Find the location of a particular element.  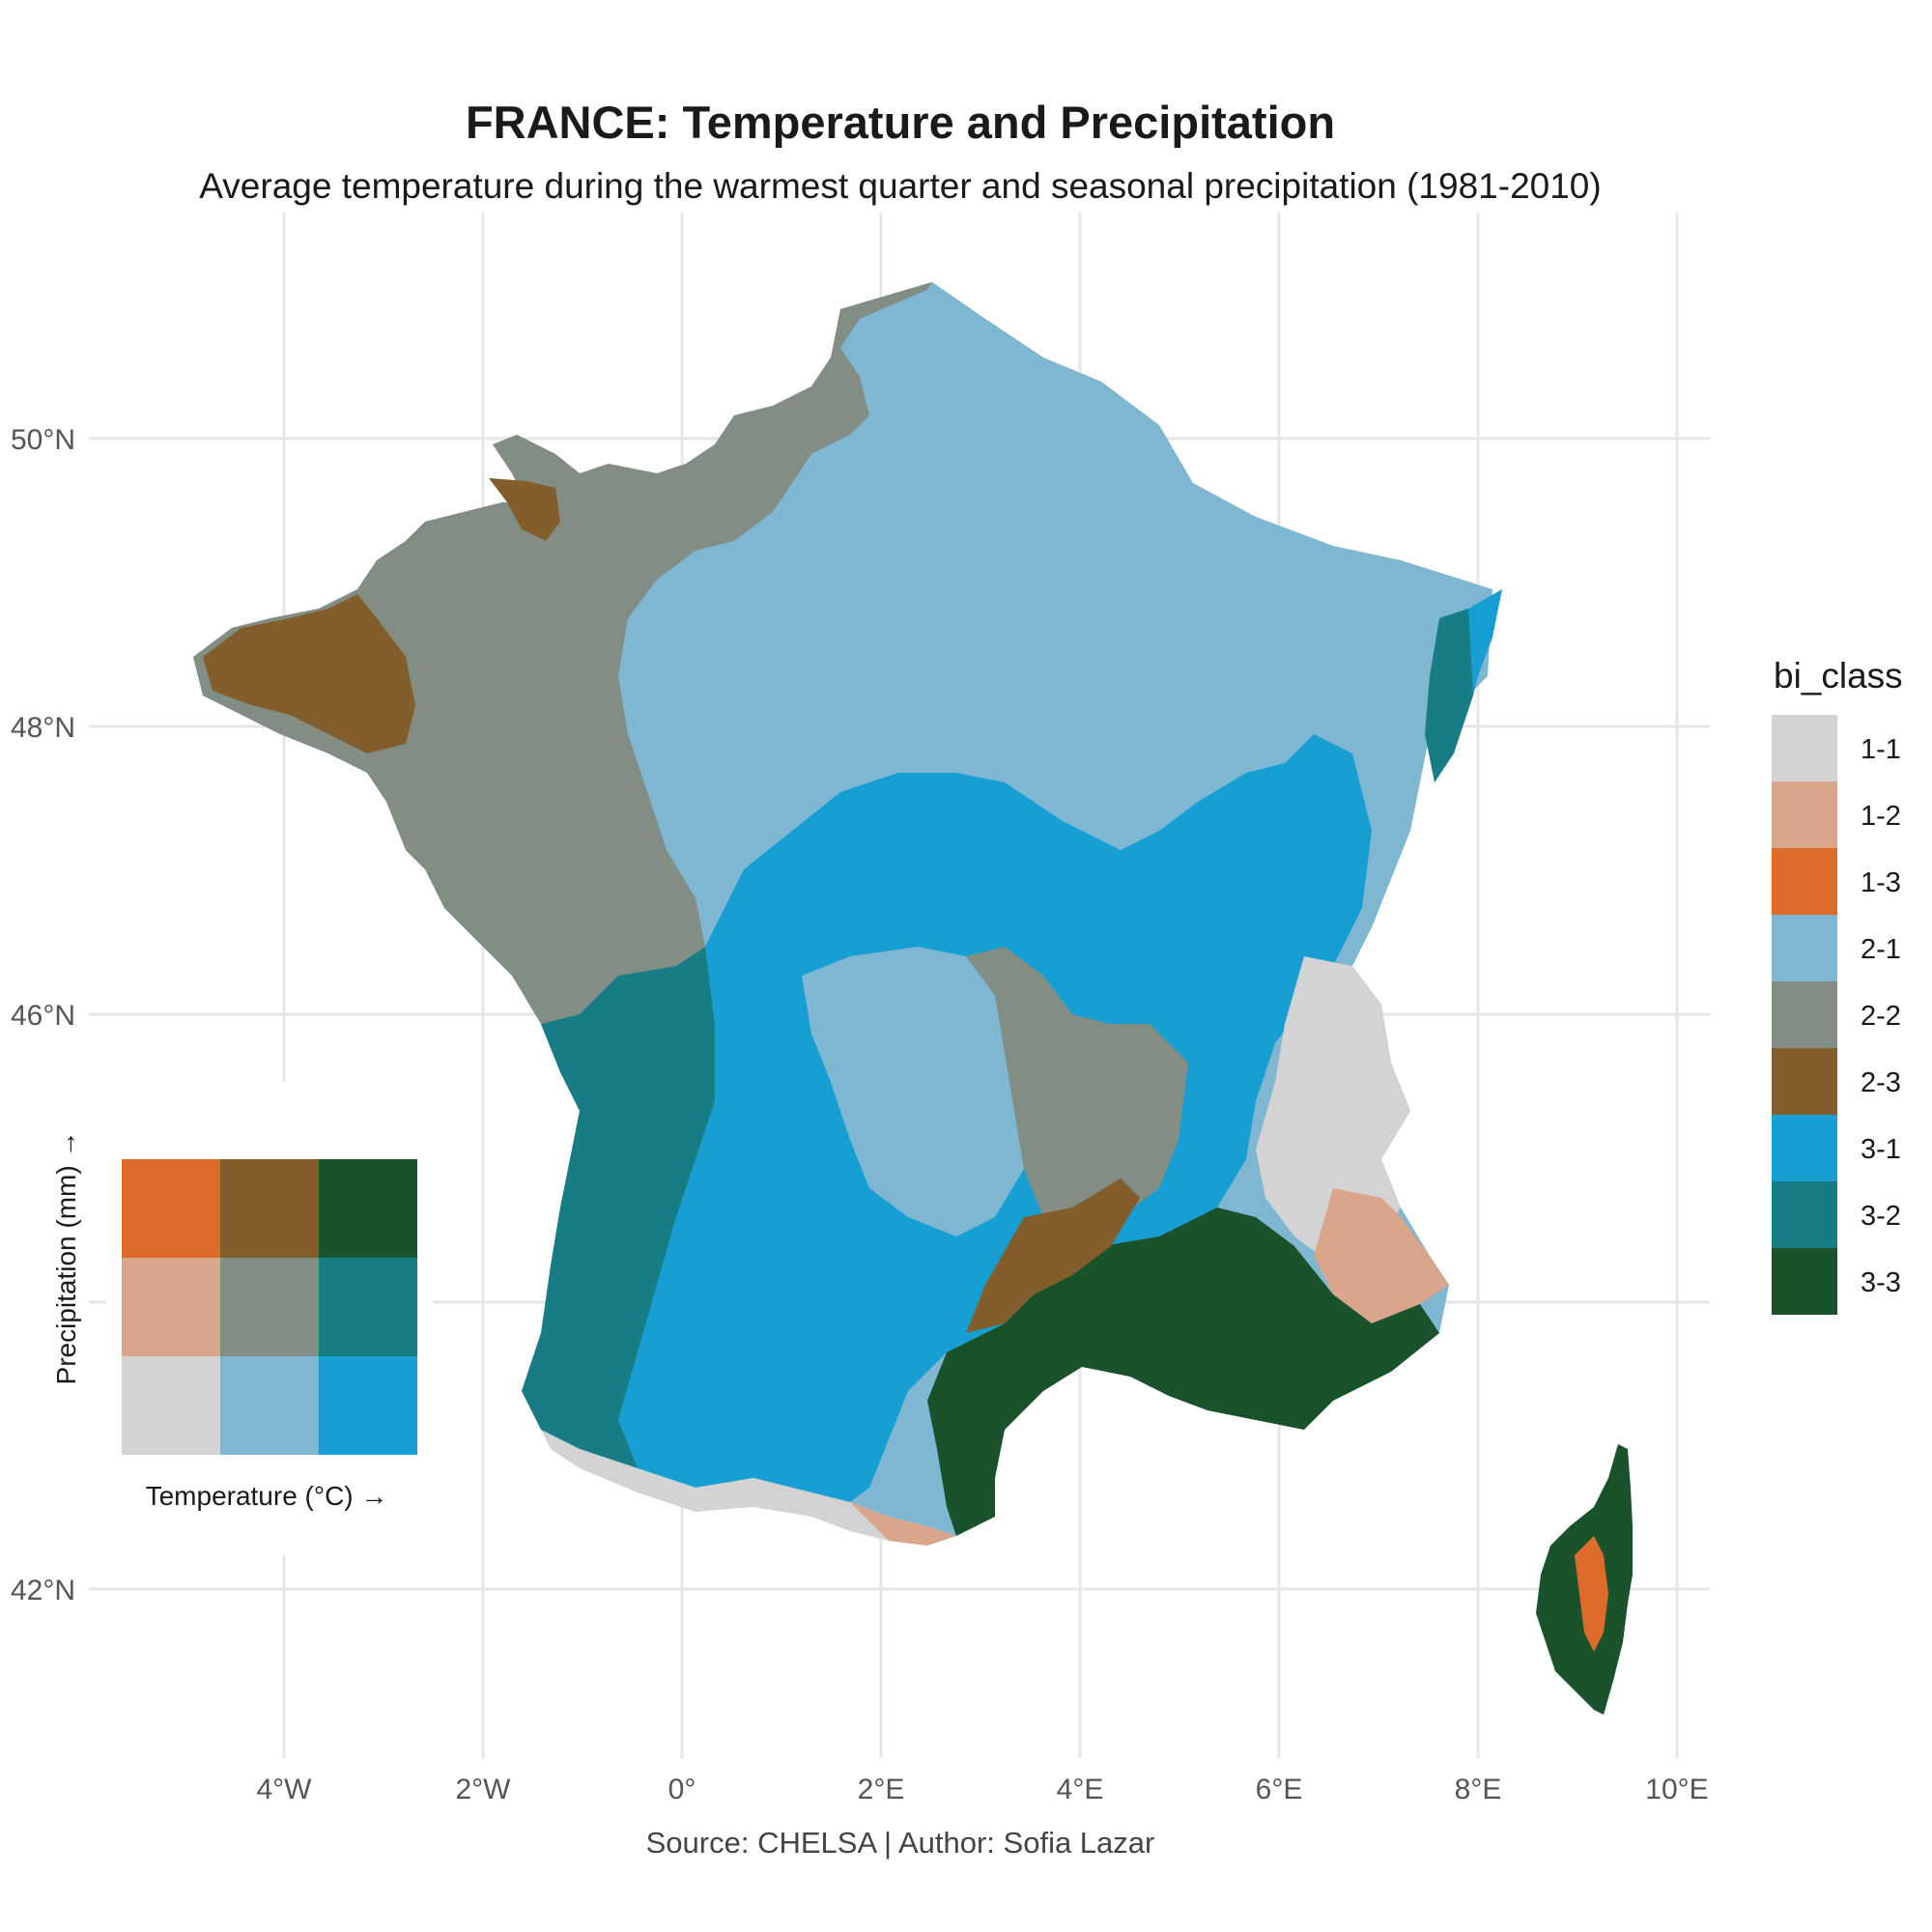

x-tick-label: 8°E is located at coordinates (1478, 1789).